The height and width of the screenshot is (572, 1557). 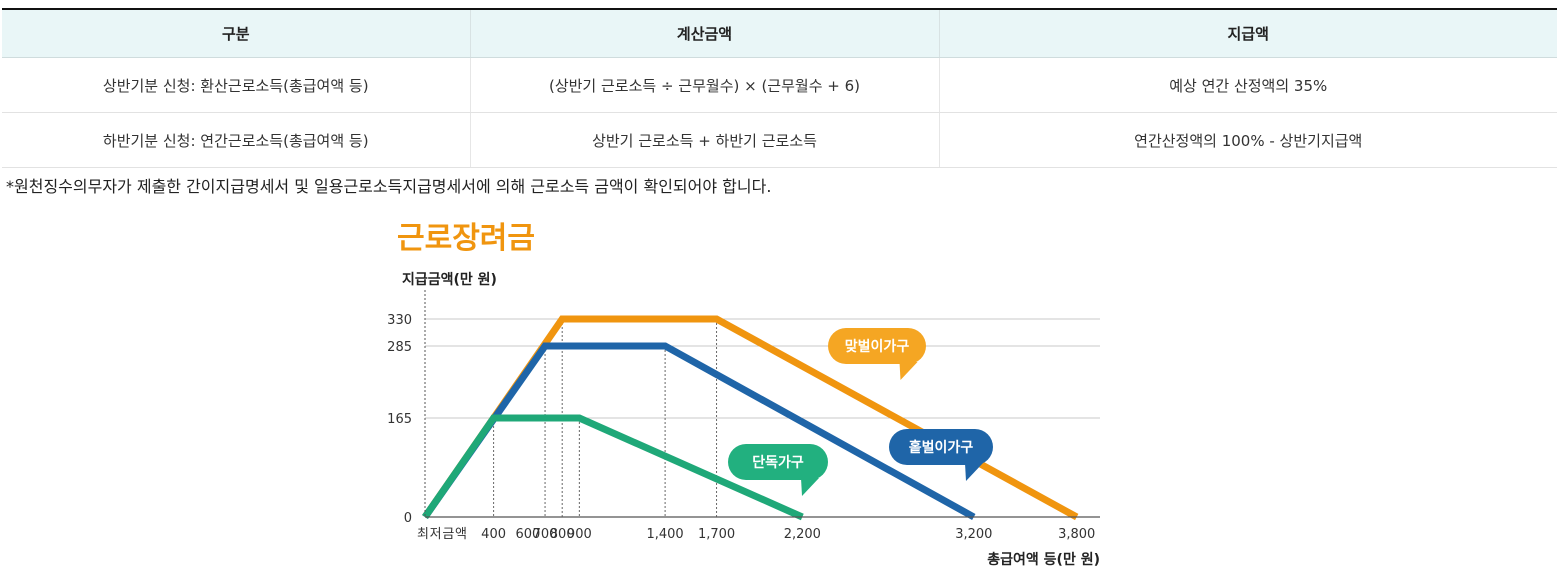 What do you see at coordinates (399, 419) in the screenshot?
I see `y-tick-label: 165` at bounding box center [399, 419].